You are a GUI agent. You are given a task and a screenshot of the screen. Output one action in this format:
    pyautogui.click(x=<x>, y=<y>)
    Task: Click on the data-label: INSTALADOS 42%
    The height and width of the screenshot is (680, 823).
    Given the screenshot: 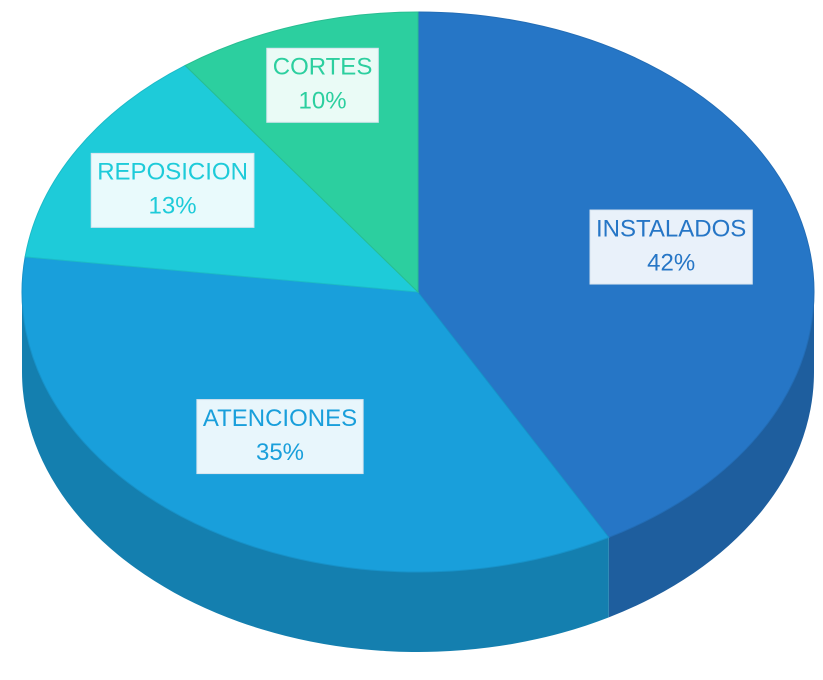 What is the action you would take?
    pyautogui.click(x=671, y=247)
    